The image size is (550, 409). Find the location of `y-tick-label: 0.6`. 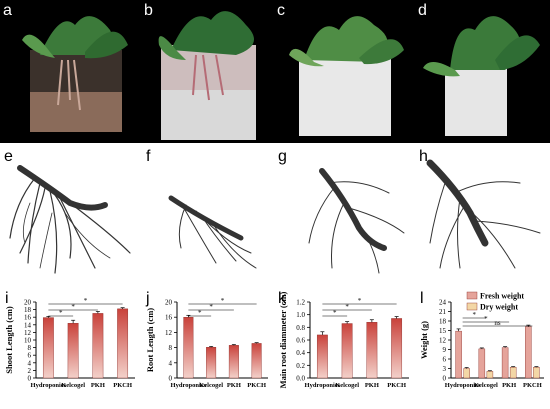

y-tick-label: 0.6 is located at coordinates (300, 341).